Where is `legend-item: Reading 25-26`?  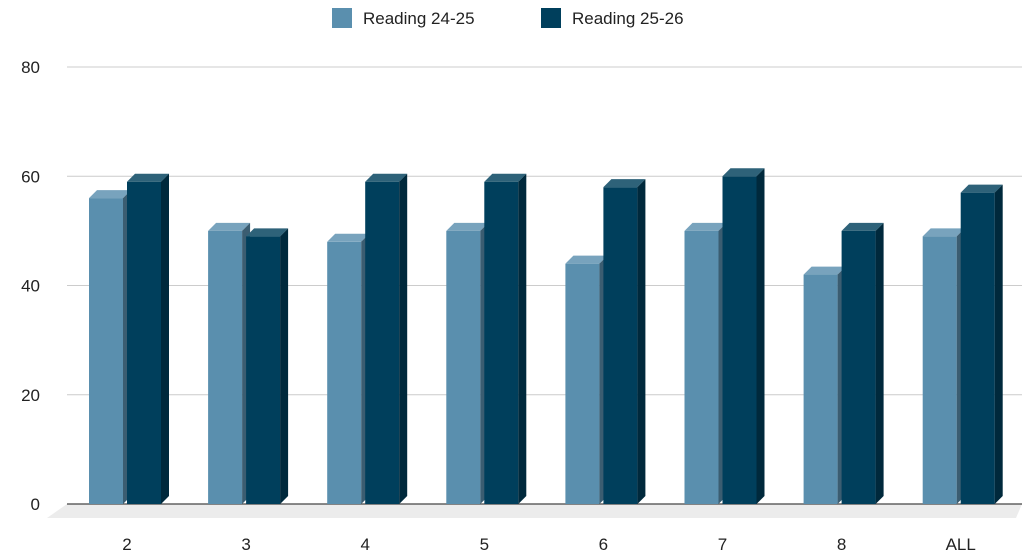
legend-item: Reading 25-26 is located at coordinates (612, 18).